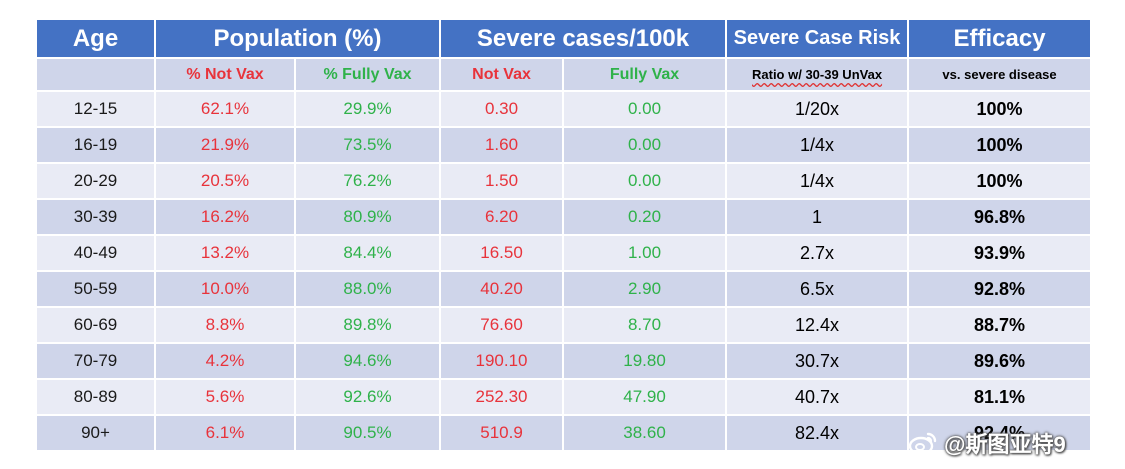 The width and height of the screenshot is (1125, 469). Describe the element at coordinates (95, 289) in the screenshot. I see `age-cell: 50-59` at that location.